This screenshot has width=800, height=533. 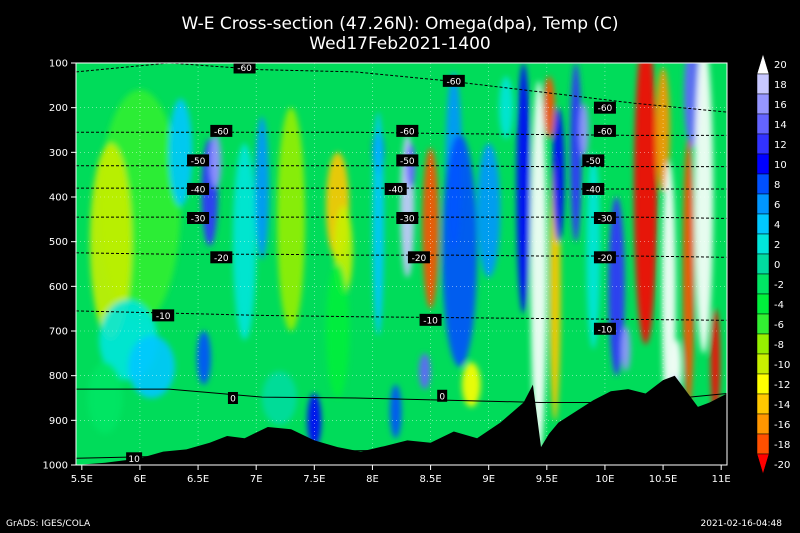 What do you see at coordinates (777, 265) in the screenshot?
I see `colorbar-label: 0` at bounding box center [777, 265].